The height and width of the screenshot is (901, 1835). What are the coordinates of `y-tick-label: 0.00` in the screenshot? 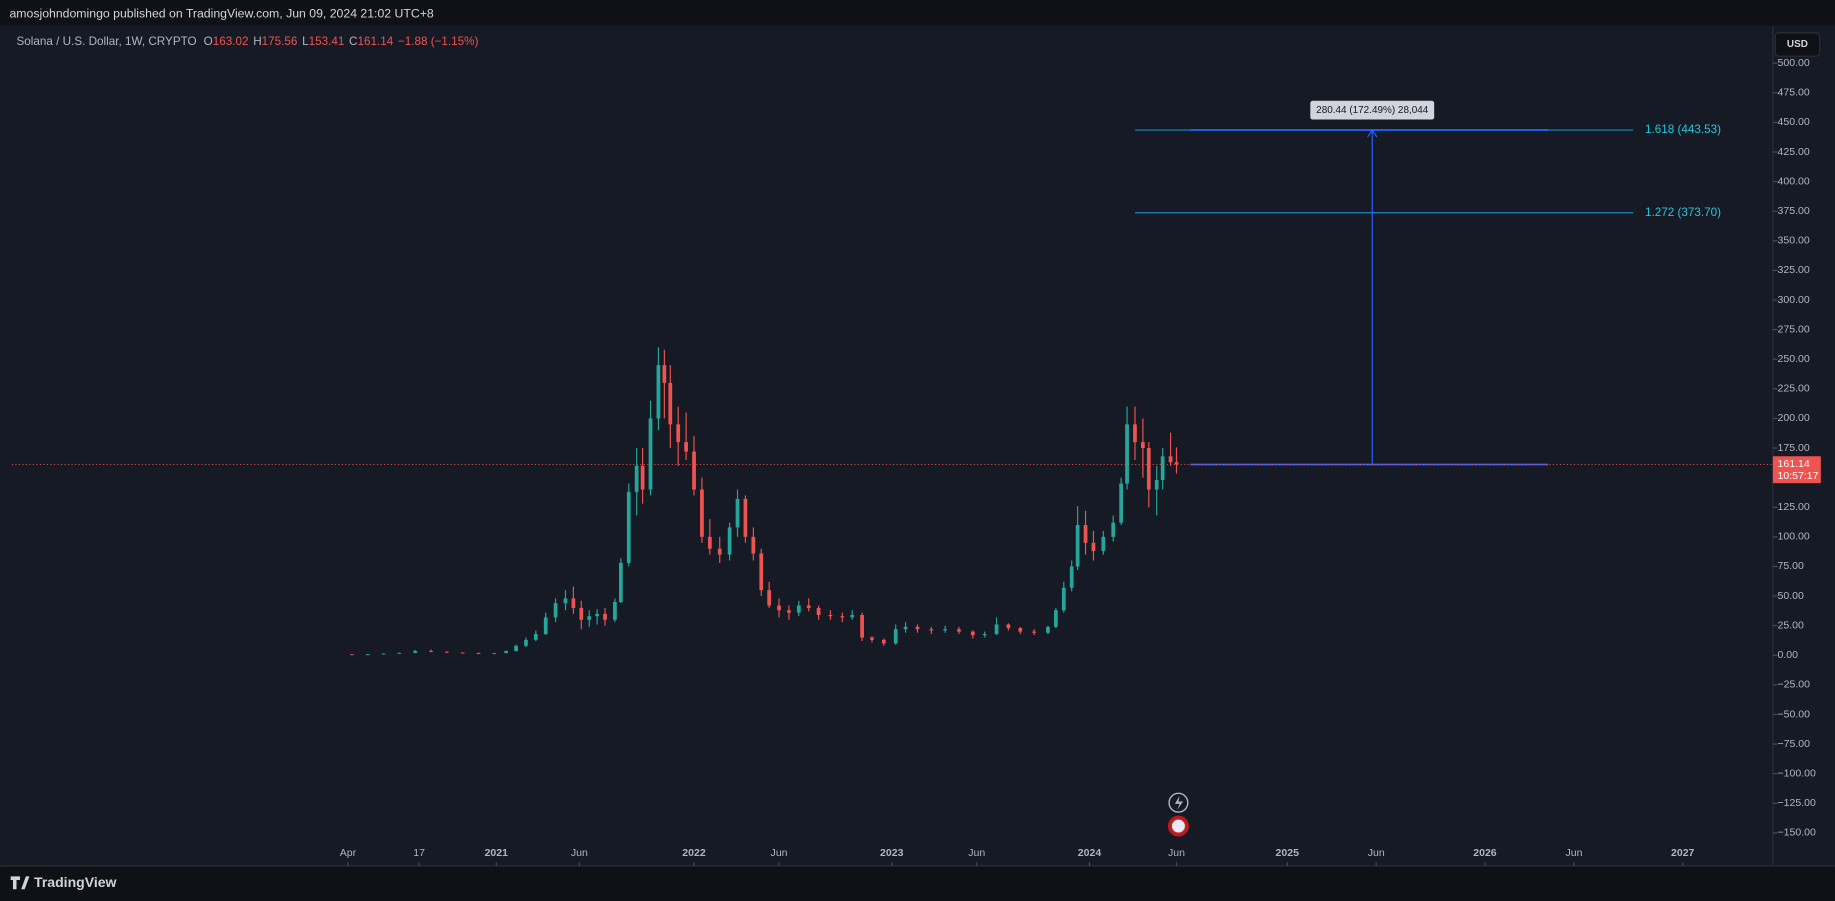 It's located at (1788, 655).